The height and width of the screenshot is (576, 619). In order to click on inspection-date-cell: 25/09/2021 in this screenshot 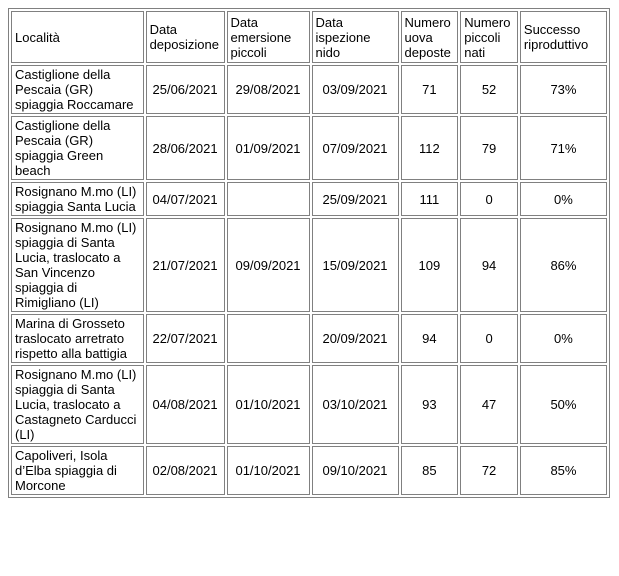, I will do `click(355, 199)`.